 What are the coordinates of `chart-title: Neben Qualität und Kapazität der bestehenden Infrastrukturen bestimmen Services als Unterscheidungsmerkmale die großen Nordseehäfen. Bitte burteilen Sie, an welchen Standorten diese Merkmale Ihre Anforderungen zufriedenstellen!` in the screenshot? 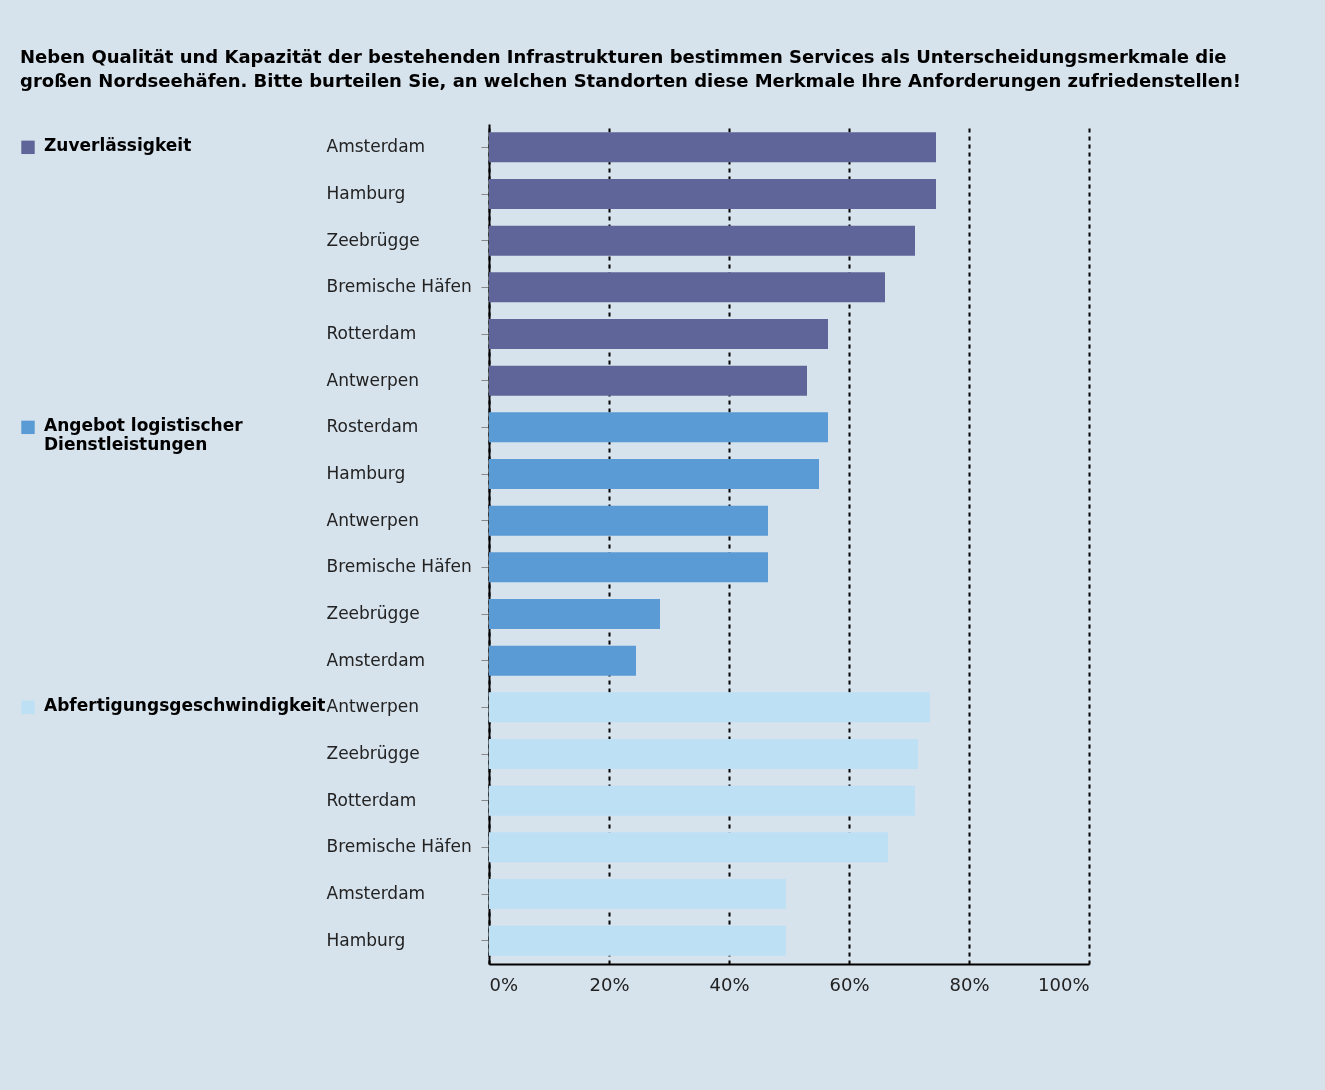 It's located at (630, 69).